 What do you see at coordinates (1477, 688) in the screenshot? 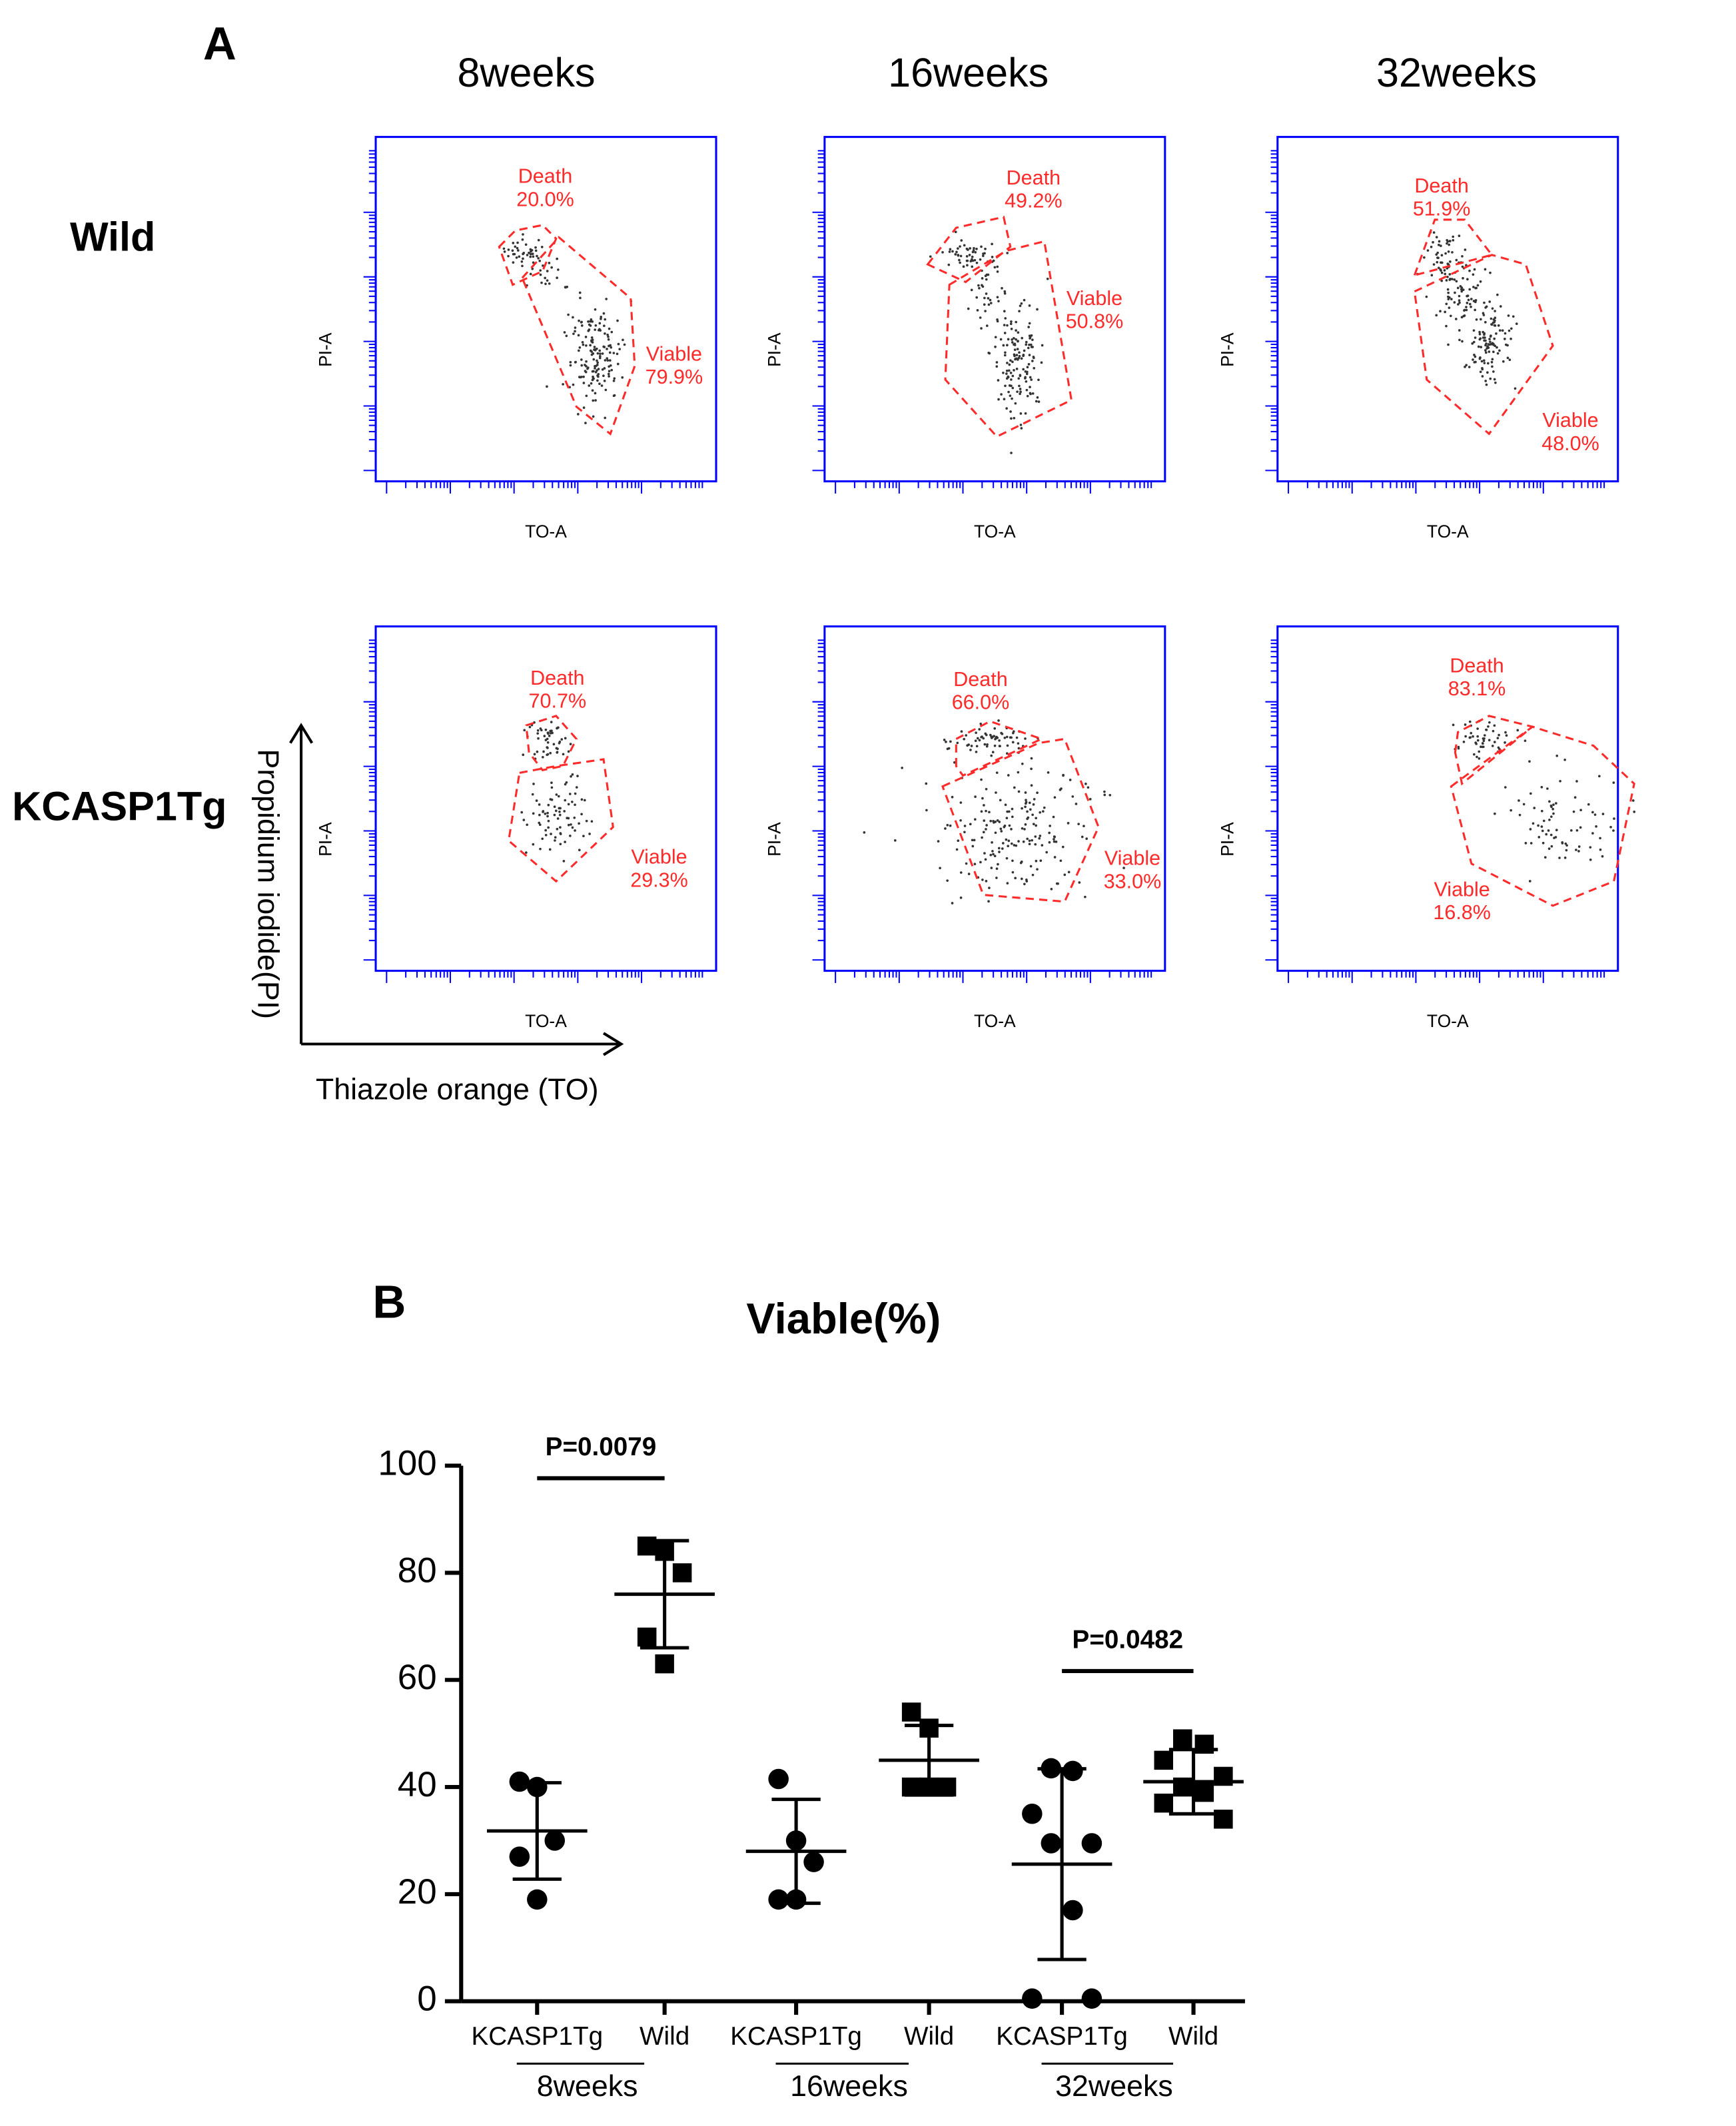
I see `gate-percent: 83.1%` at bounding box center [1477, 688].